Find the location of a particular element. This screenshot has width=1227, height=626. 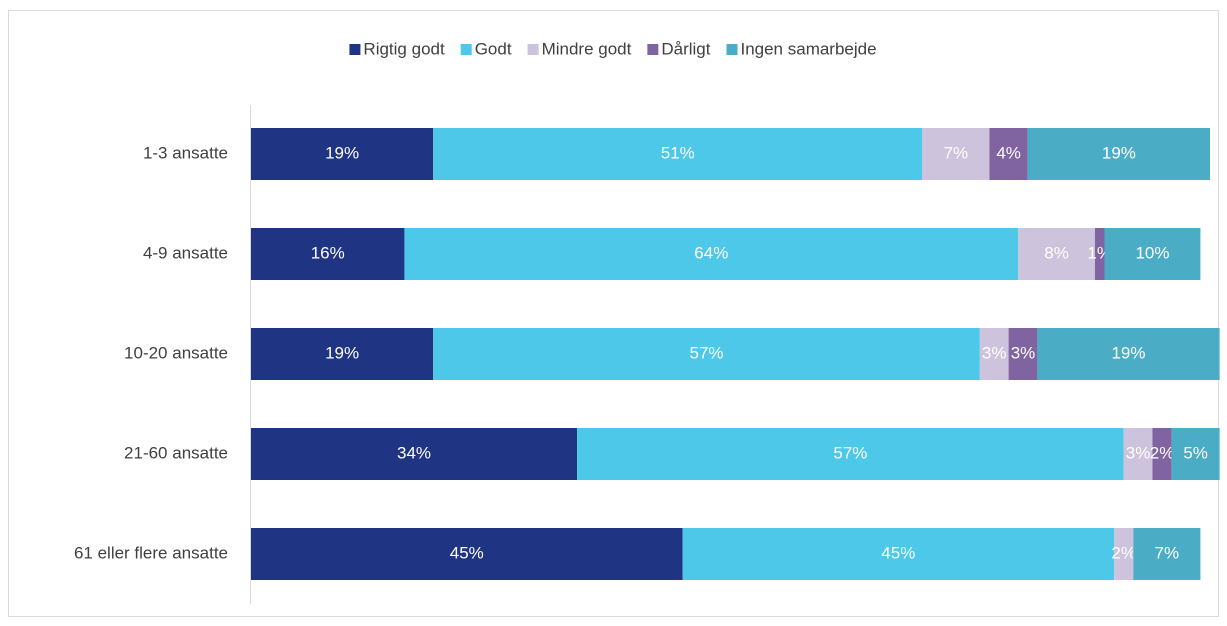

legend-label: Dårligt is located at coordinates (685, 48).